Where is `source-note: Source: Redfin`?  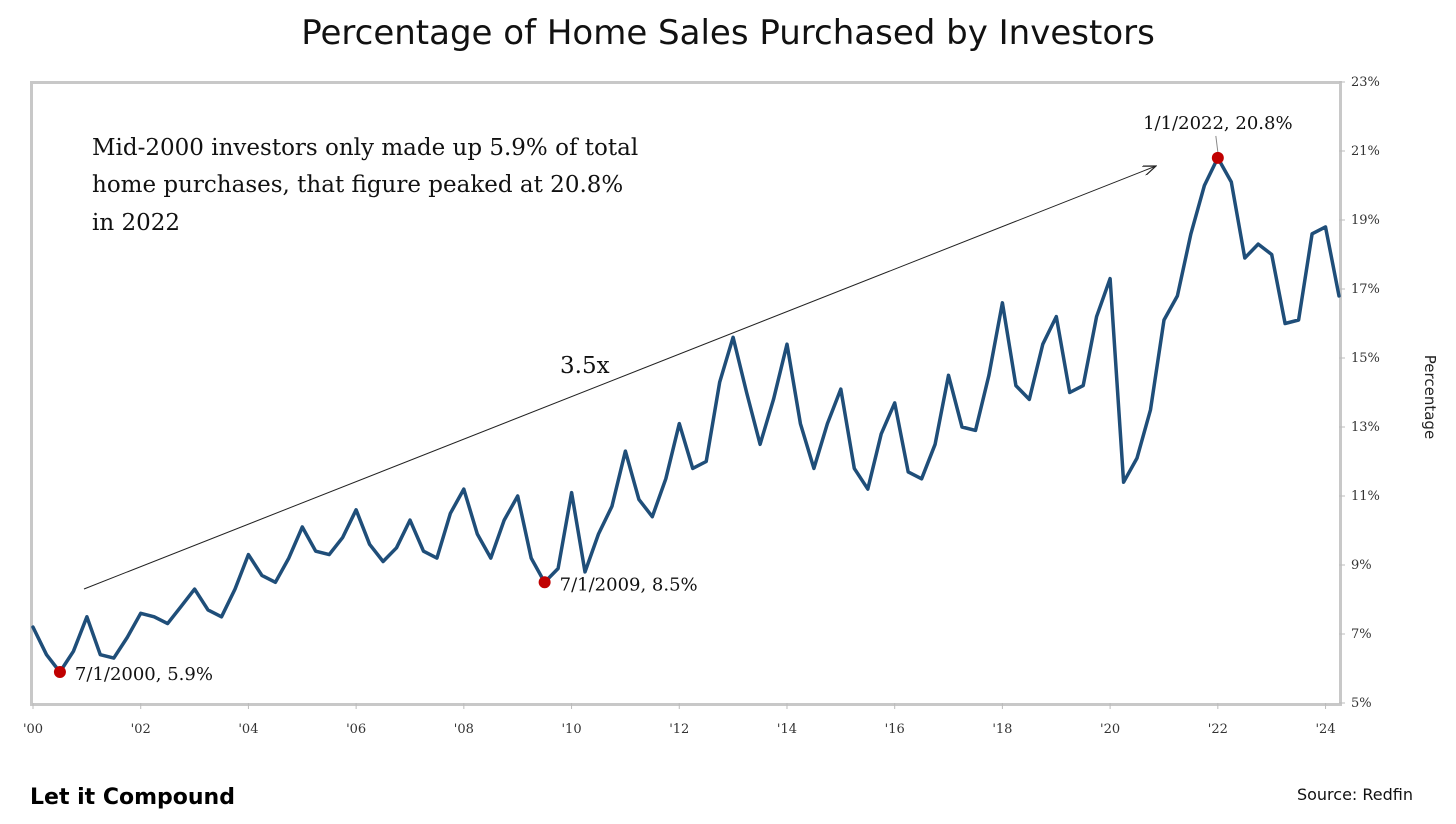
source-note: Source: Redfin is located at coordinates (1355, 794).